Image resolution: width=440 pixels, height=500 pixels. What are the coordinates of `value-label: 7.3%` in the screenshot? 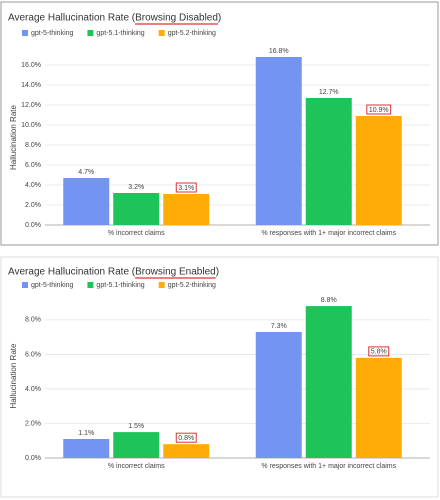 It's located at (279, 326).